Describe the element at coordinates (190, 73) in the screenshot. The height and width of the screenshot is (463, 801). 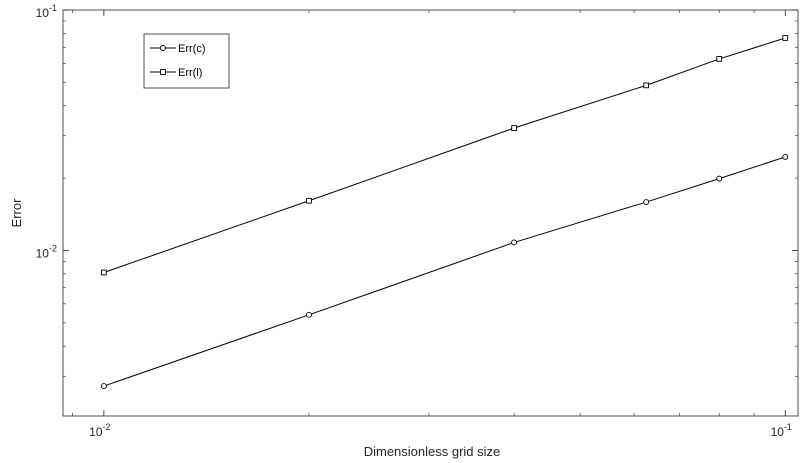
I see `legend-label: Err(l)` at that location.